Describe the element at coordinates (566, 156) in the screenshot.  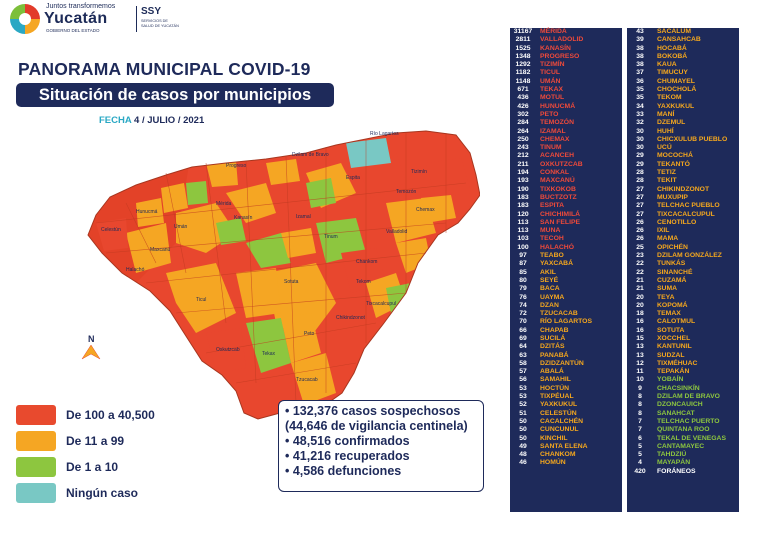
I see `table-row: 212 ACANCEH` at that location.